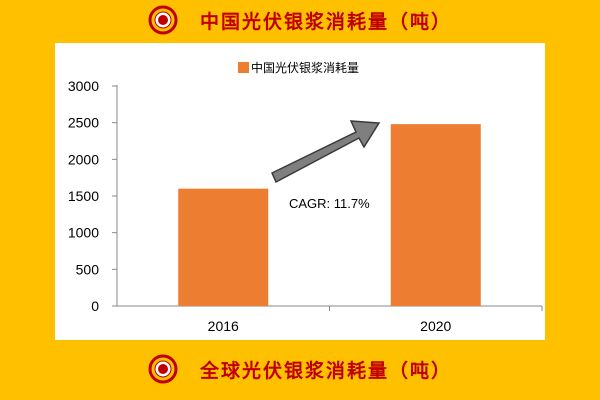 Image resolution: width=600 pixels, height=400 pixels. What do you see at coordinates (435, 326) in the screenshot?
I see `x-tick-label: 2020` at bounding box center [435, 326].